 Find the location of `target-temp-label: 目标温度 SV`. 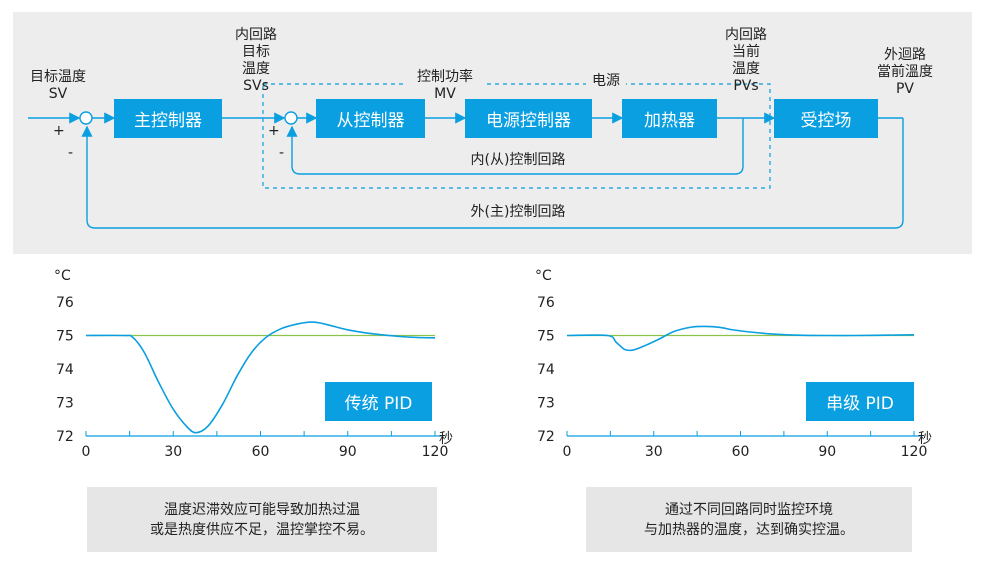

target-temp-label: 目标温度 SV is located at coordinates (58, 85).